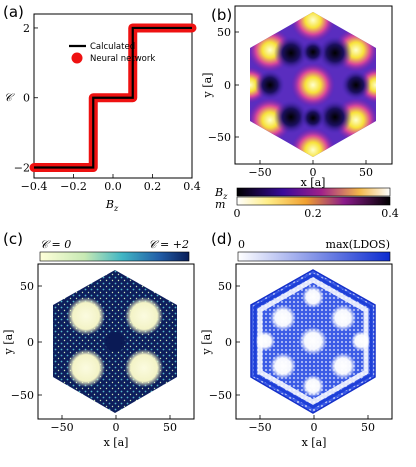  Describe the element at coordinates (314, 256) in the screenshot. I see `panel-d-colorbar` at that location.